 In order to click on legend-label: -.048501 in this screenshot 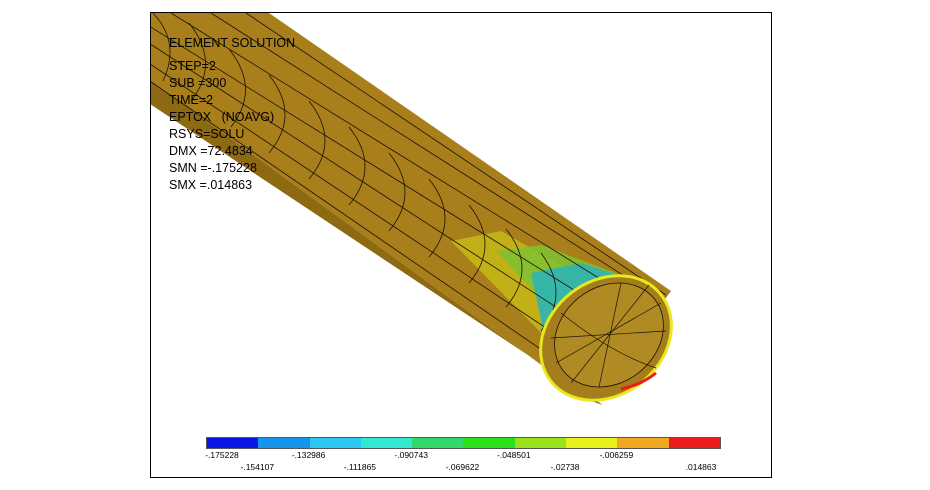, I will do `click(514, 455)`.